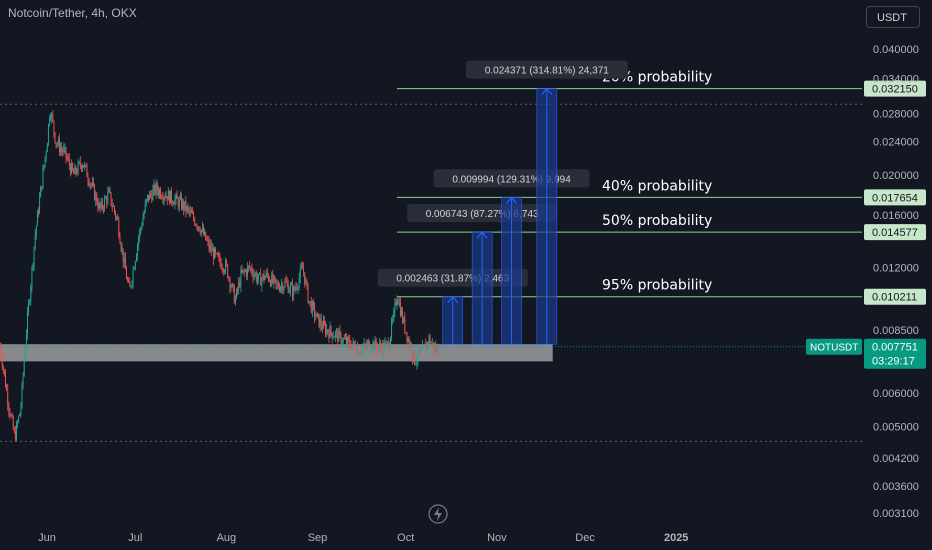  Describe the element at coordinates (676, 538) in the screenshot. I see `x-tick-label: 2025` at that location.